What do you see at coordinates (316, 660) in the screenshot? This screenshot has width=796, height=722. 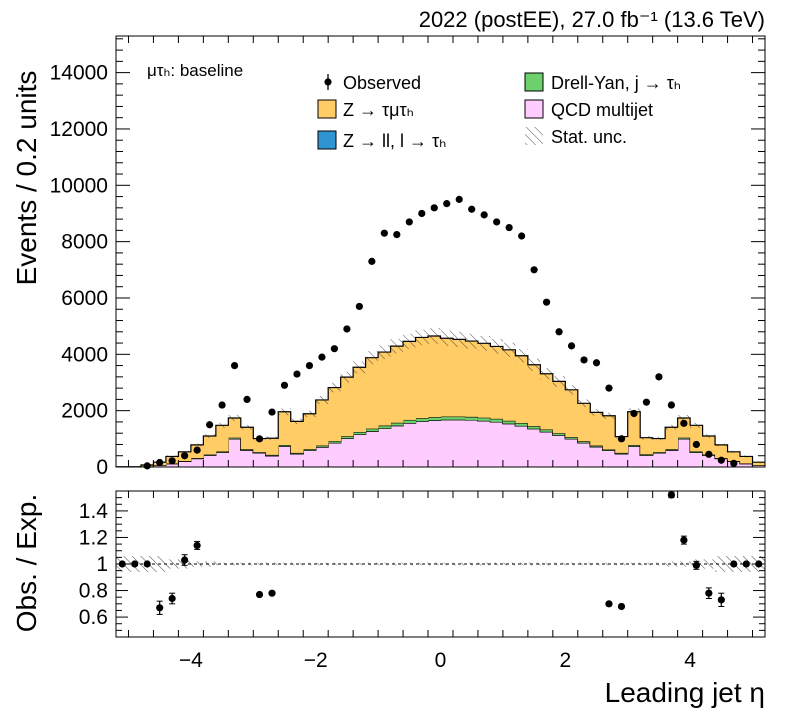 I see `x-tick-label: −2` at bounding box center [316, 660].